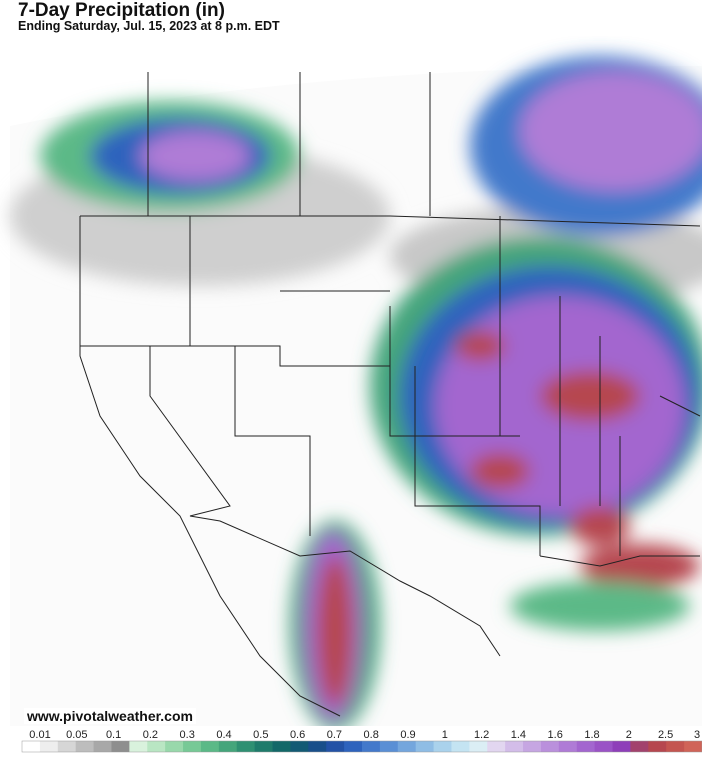  I want to click on legend-label: 2.5, so click(665, 735).